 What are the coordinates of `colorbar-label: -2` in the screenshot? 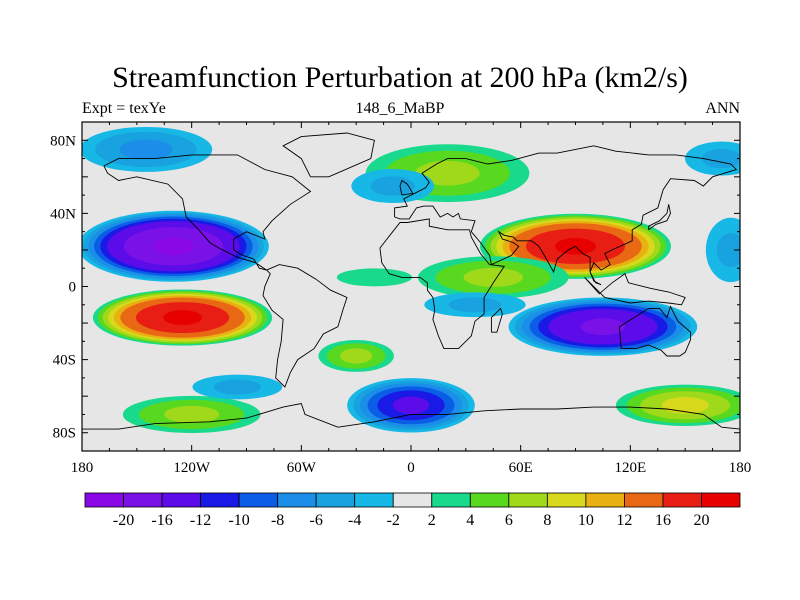 It's located at (393, 520).